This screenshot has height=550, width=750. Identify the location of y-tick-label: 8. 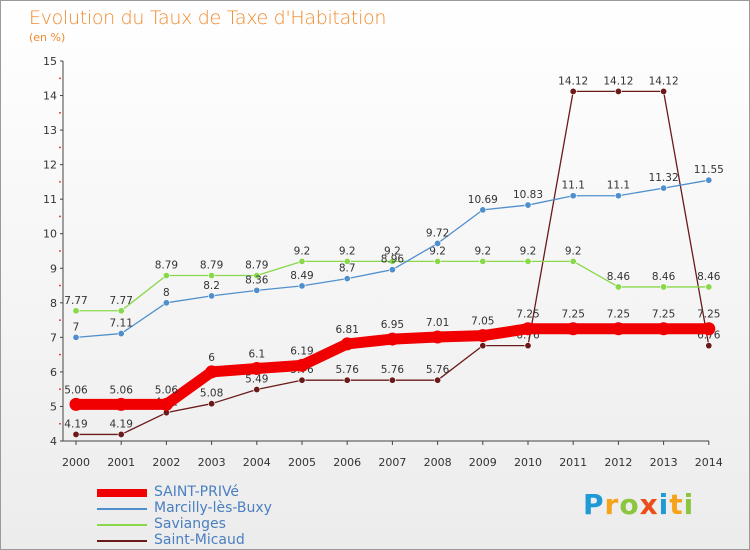
(53, 303).